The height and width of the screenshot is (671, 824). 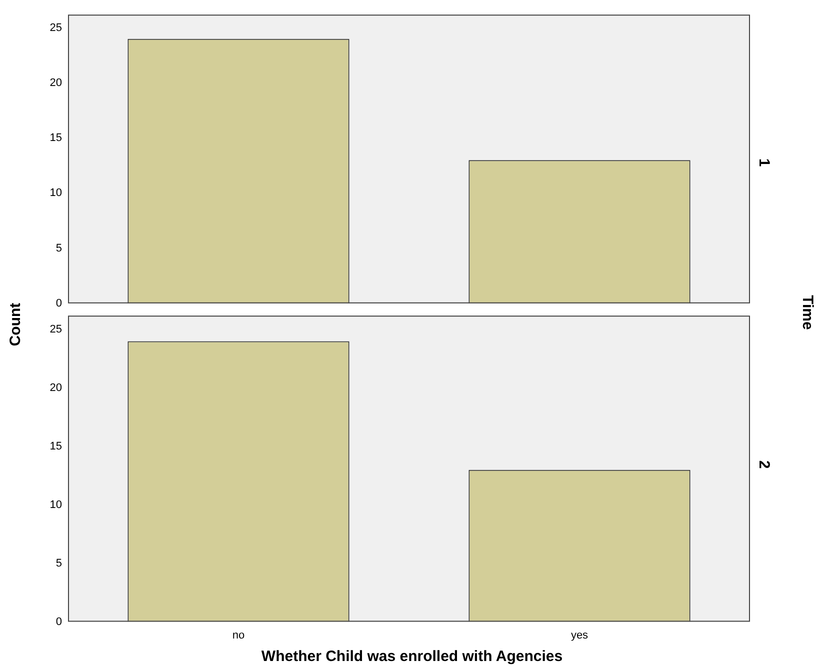 I want to click on text: 2, so click(x=764, y=464).